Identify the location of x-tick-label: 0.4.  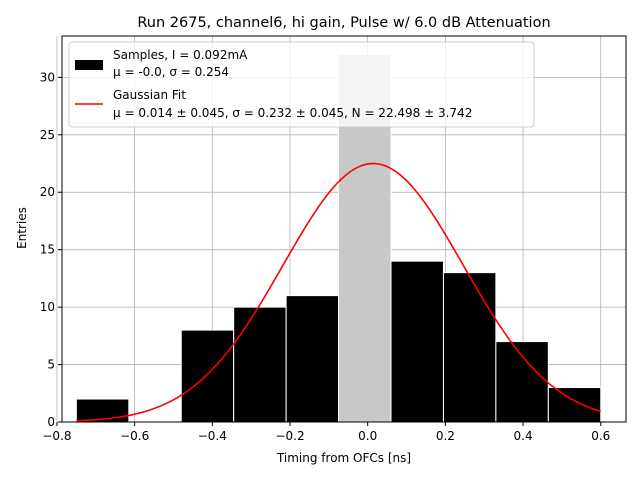
(523, 436).